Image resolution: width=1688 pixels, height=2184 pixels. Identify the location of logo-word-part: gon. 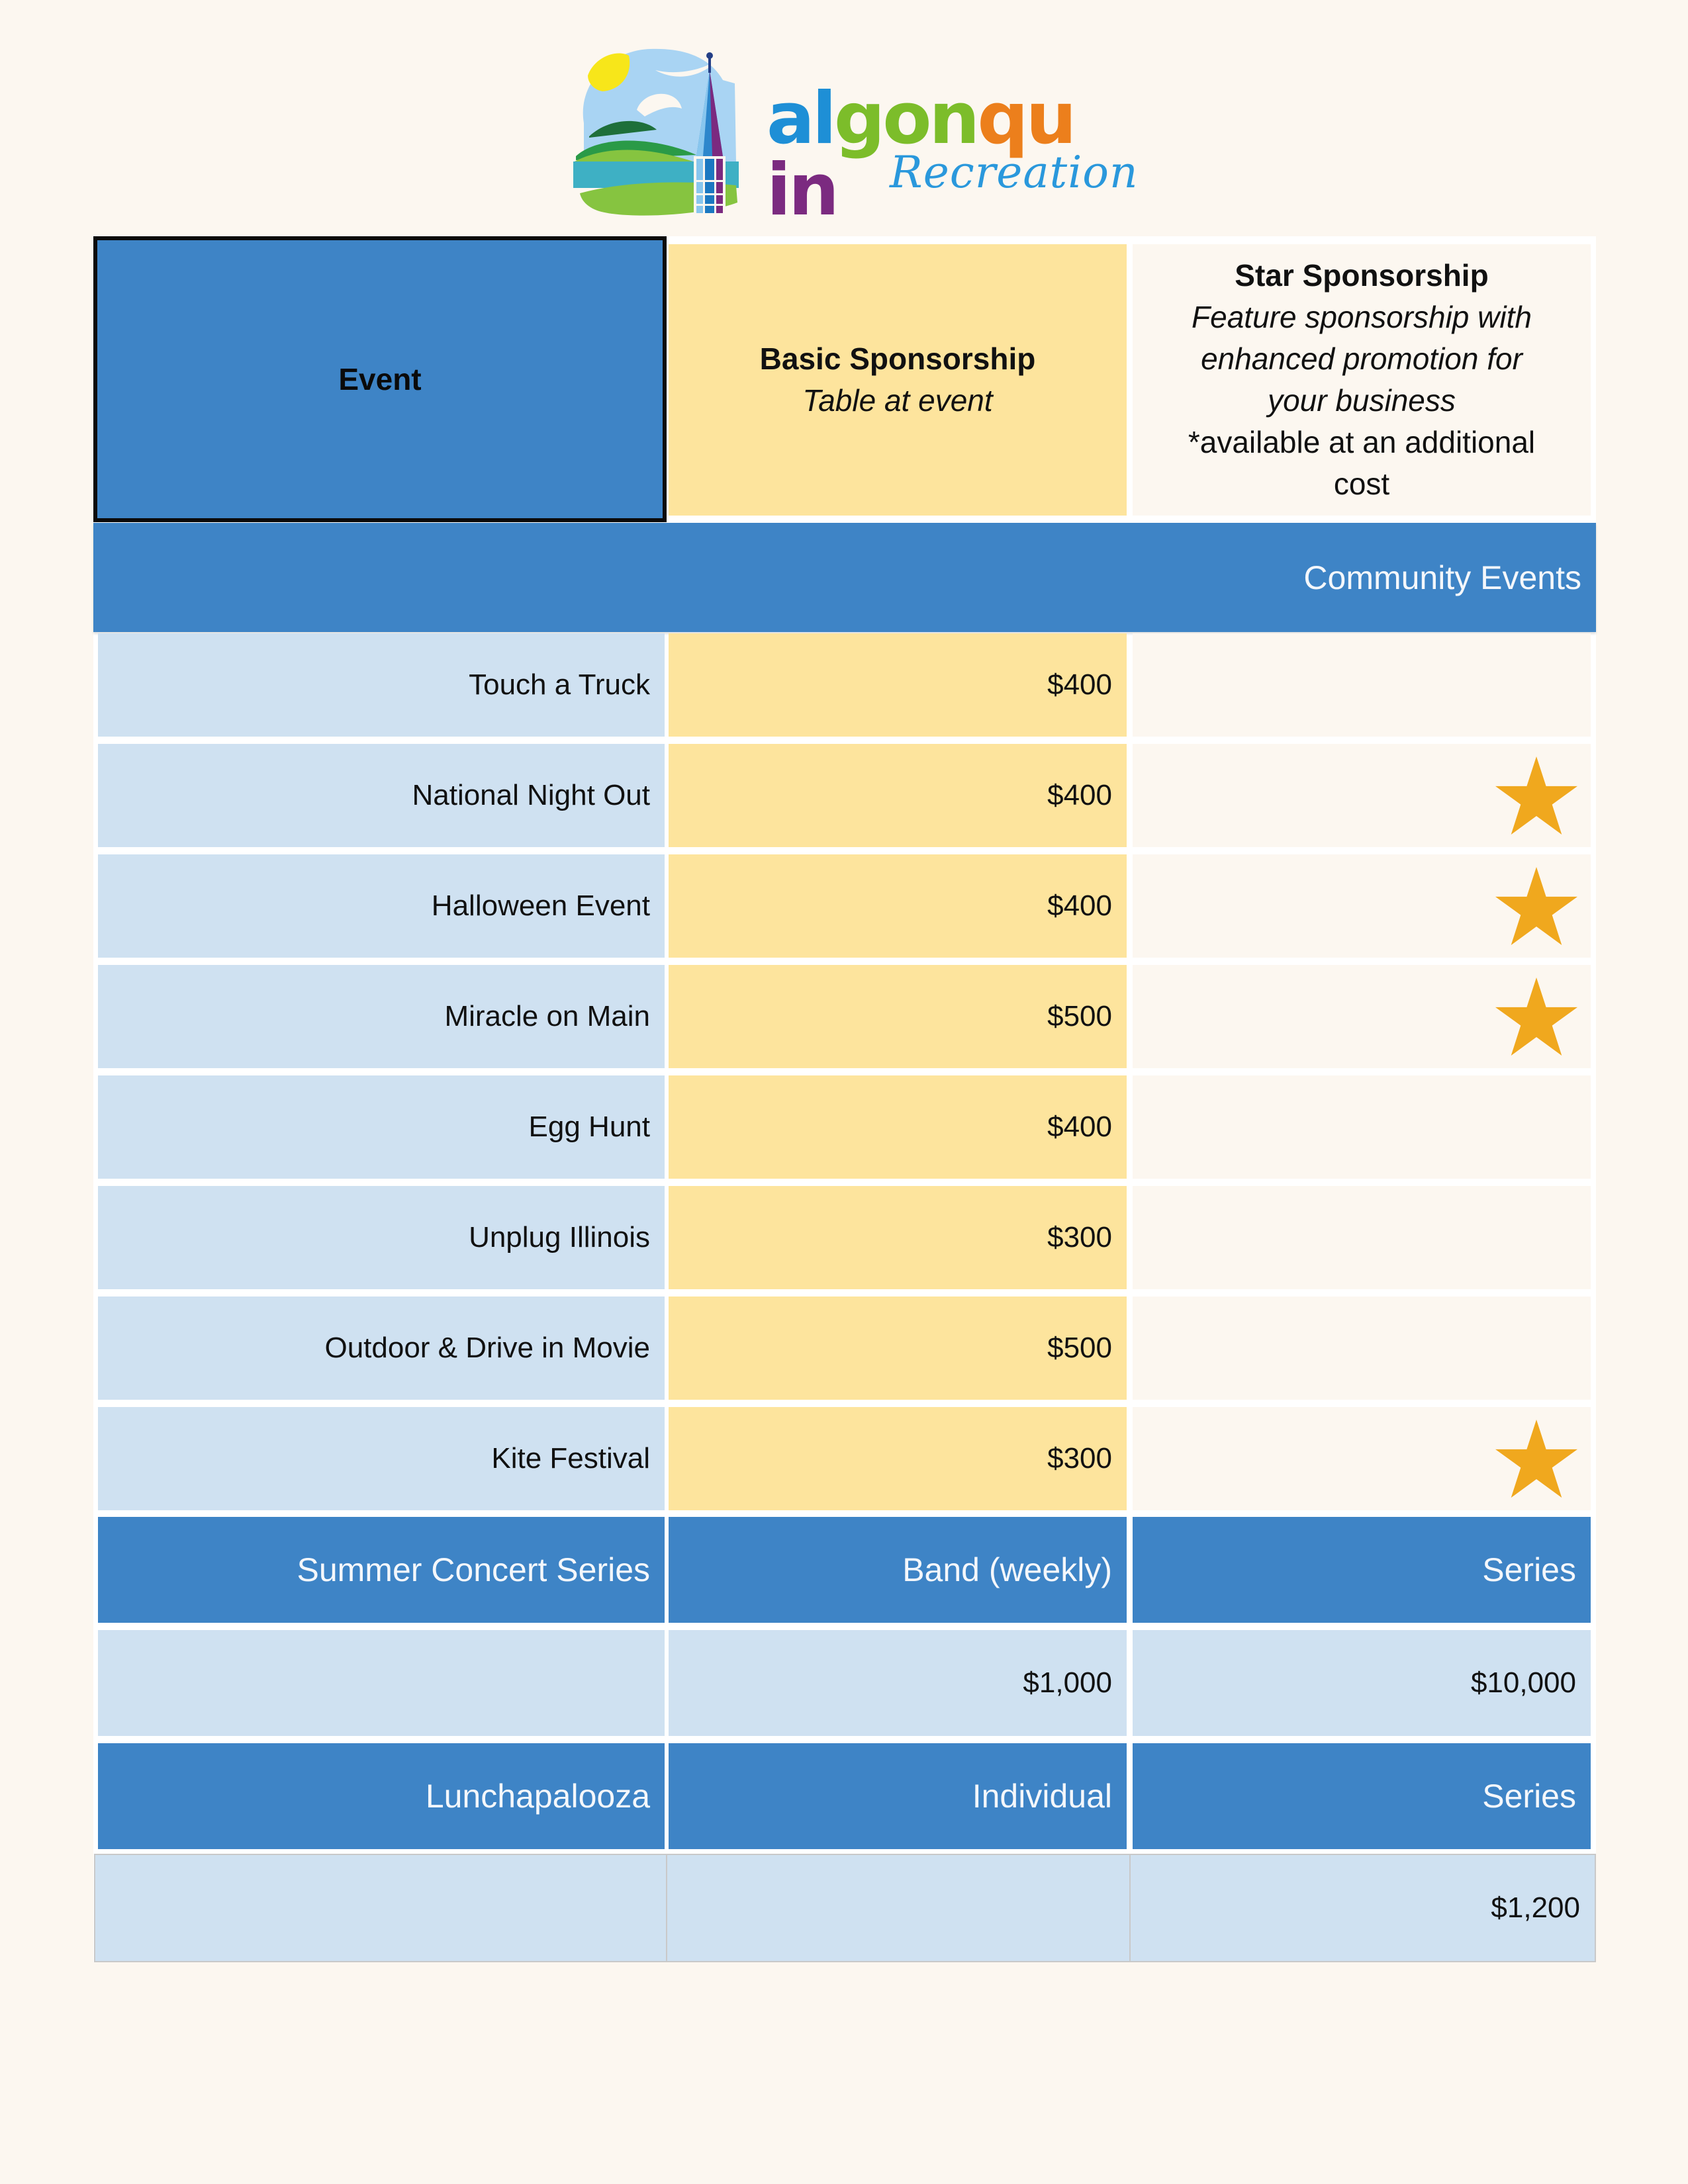
(906, 119).